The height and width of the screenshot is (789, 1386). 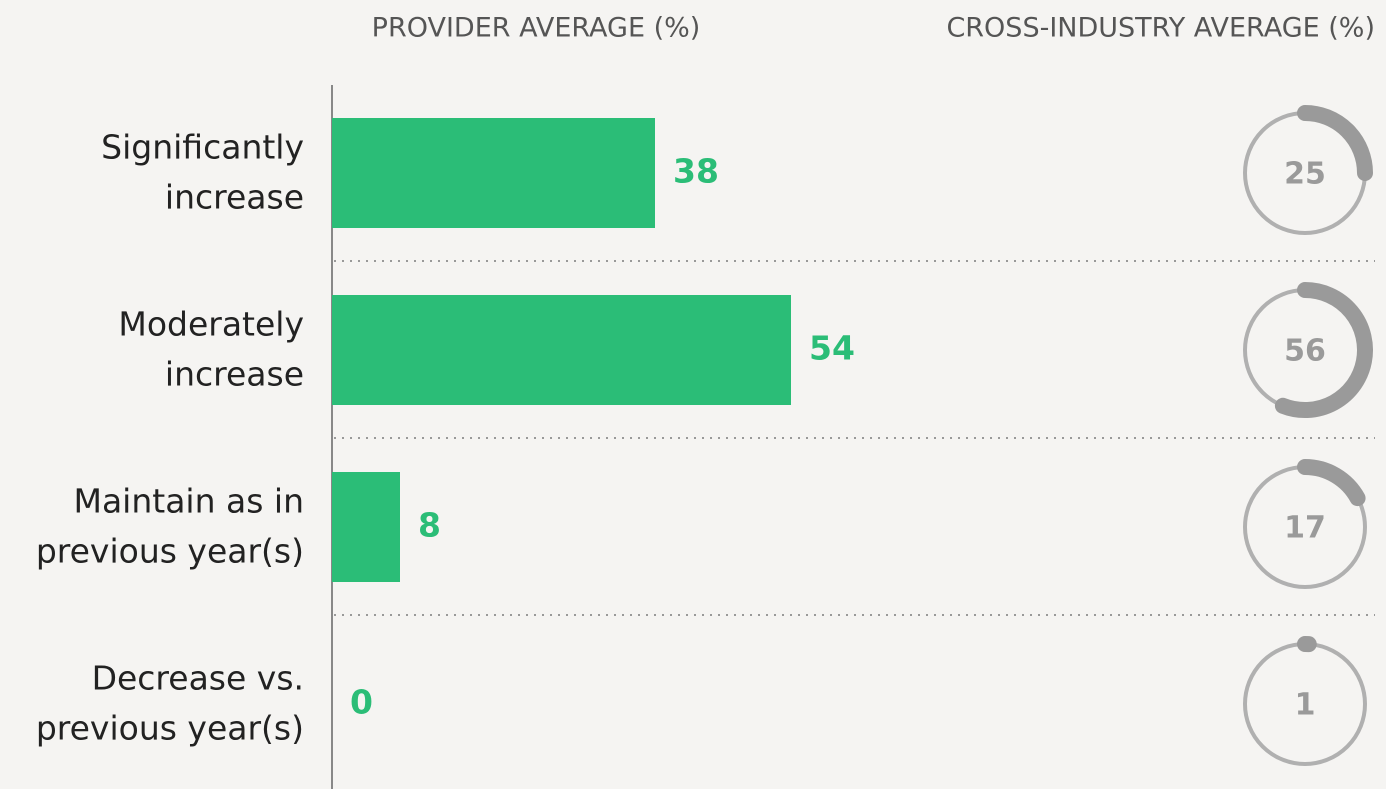 What do you see at coordinates (832, 348) in the screenshot?
I see `value-label: 54` at bounding box center [832, 348].